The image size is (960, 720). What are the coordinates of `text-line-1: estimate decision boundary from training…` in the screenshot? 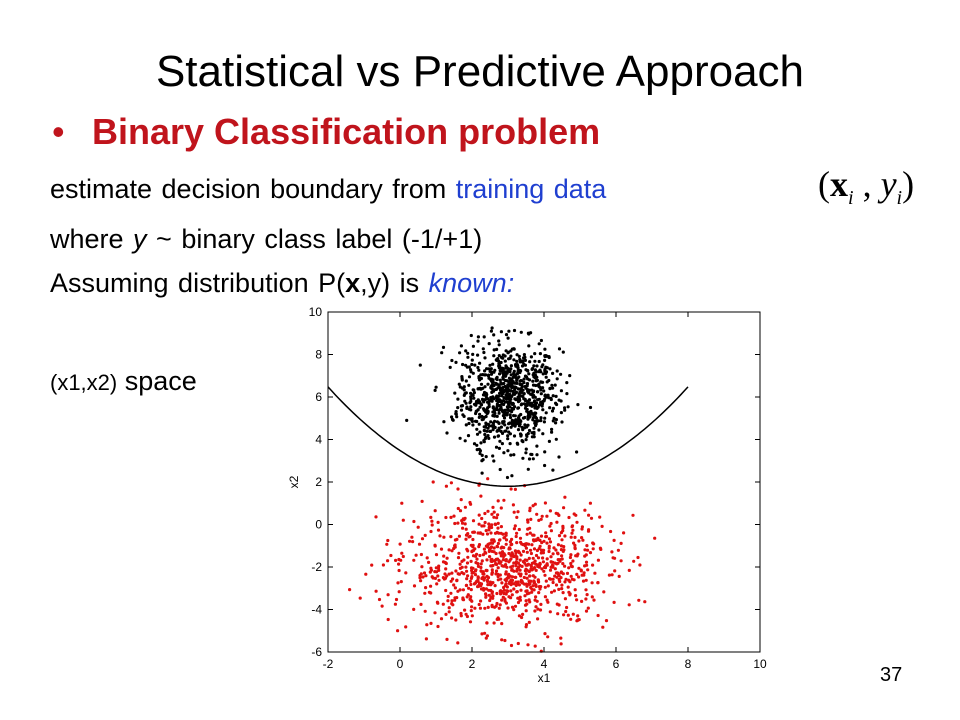 It's located at (328, 189).